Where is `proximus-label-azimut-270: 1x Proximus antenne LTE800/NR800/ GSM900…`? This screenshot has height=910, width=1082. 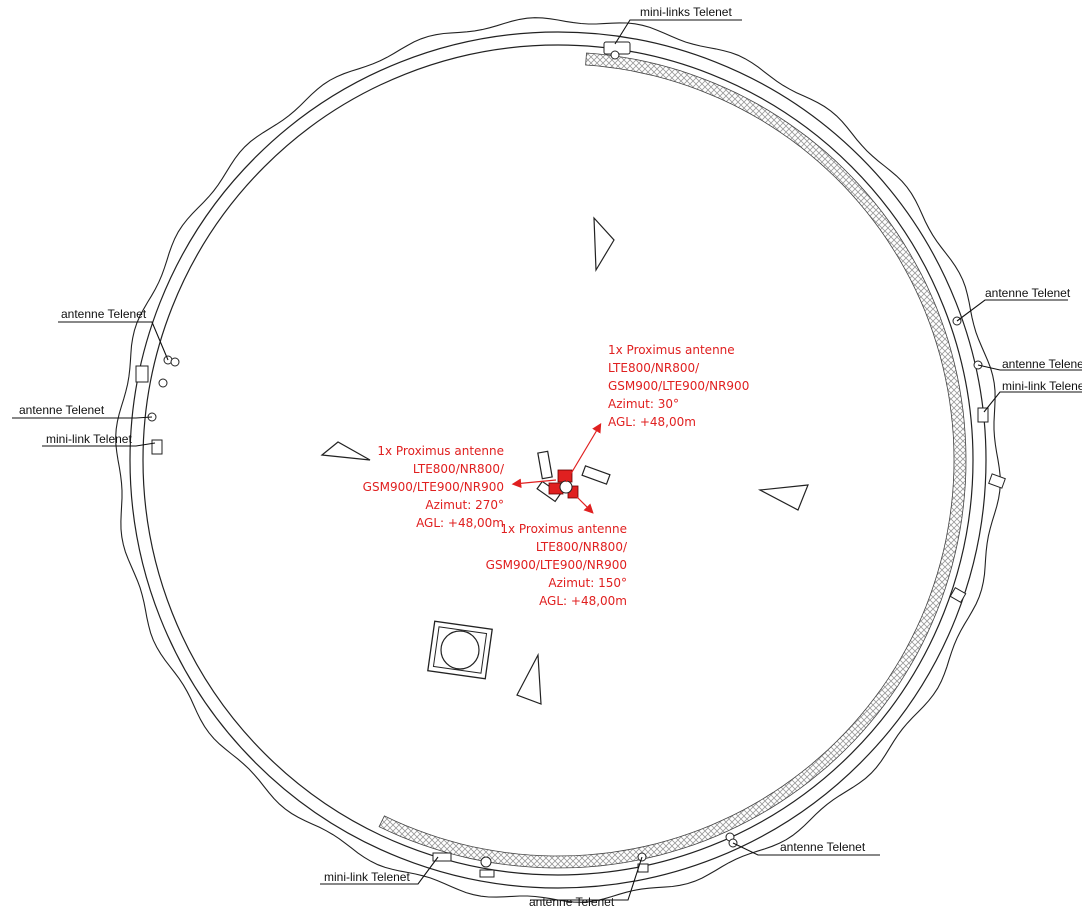 proximus-label-azimut-270: 1x Proximus antenne LTE800/NR800/ GSM900… is located at coordinates (434, 487).